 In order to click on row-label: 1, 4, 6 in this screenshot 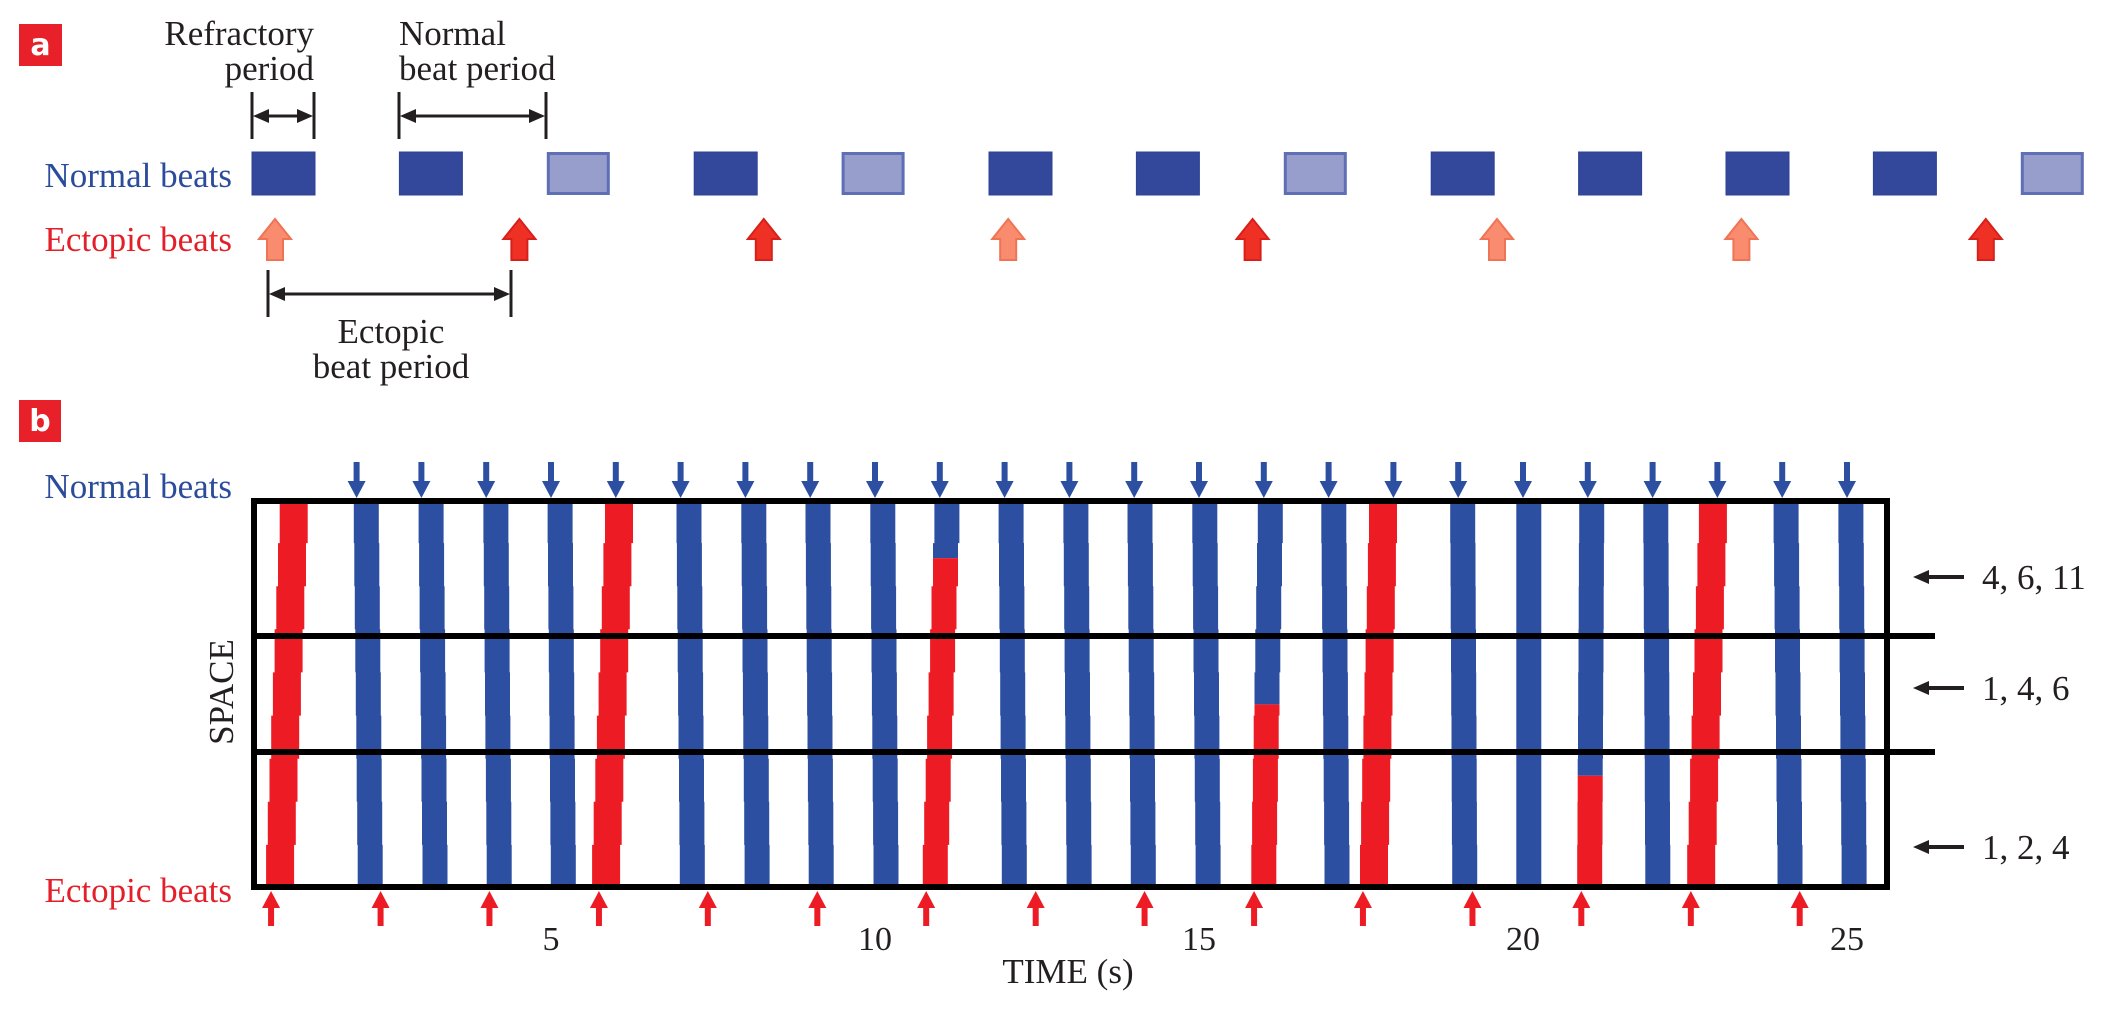, I will do `click(1991, 688)`.